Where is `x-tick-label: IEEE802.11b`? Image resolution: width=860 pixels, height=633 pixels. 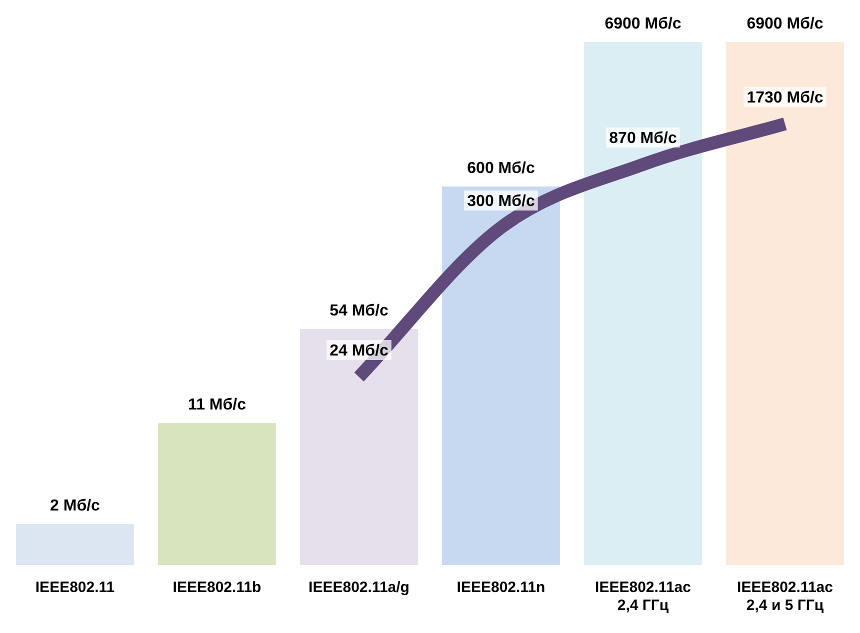 x-tick-label: IEEE802.11b is located at coordinates (217, 587).